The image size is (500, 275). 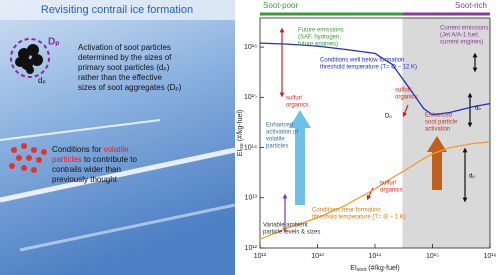 I want to click on text-segment: particles, so click(x=67, y=159).